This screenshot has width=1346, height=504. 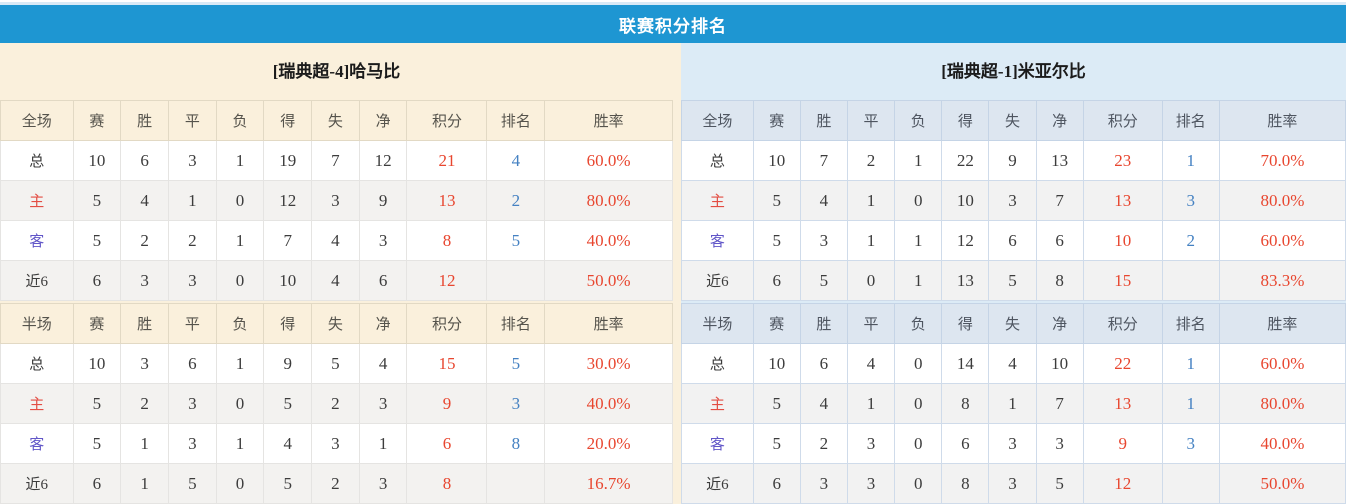 I want to click on row-away: 客 5 1 3 1 4 3 1 6 8 20.0%, so click(x=336, y=443).